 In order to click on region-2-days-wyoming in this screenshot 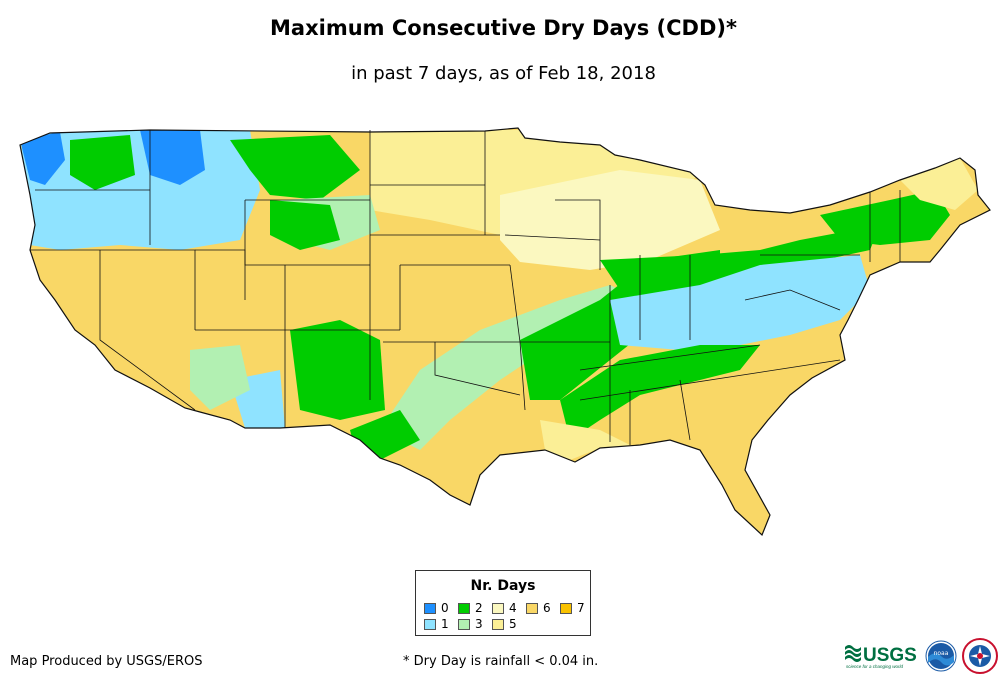, I will do `click(305, 225)`.